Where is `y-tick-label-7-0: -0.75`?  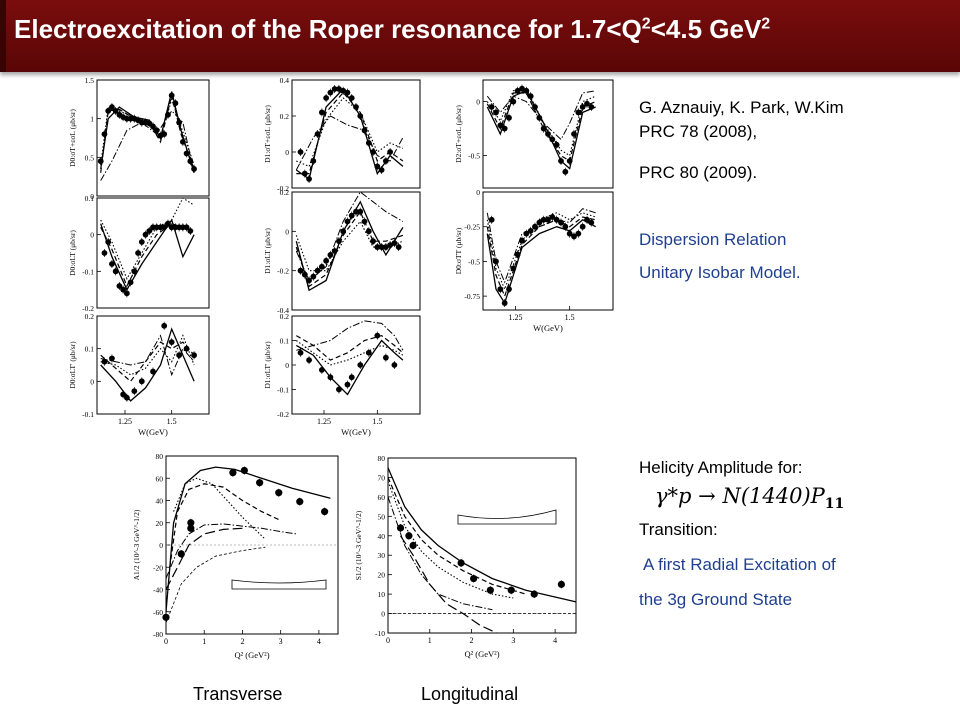
y-tick-label-7-0: -0.75 is located at coordinates (472, 296).